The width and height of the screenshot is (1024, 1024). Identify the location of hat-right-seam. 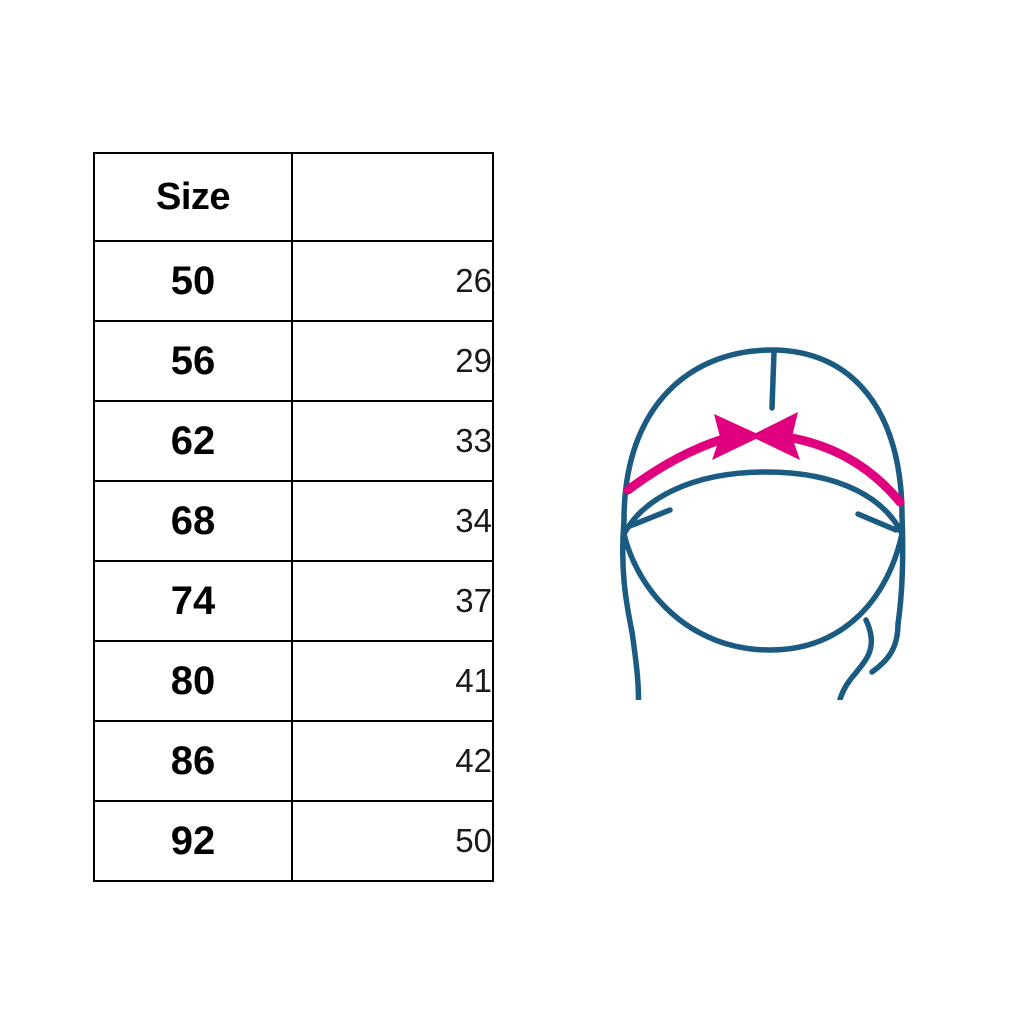
(877, 522).